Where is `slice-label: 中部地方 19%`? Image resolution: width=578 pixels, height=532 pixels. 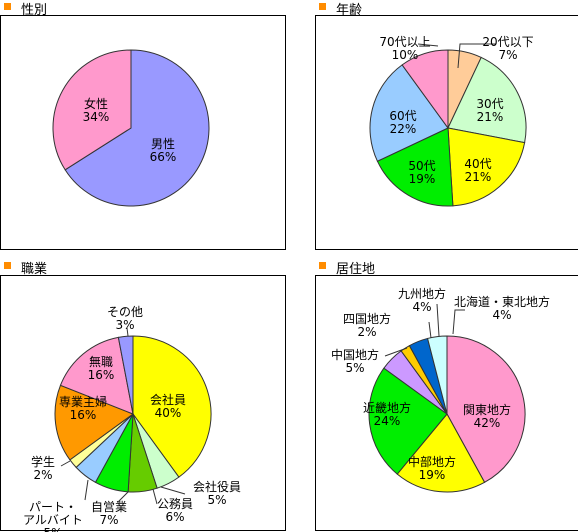 slice-label: 中部地方 19% is located at coordinates (432, 468).